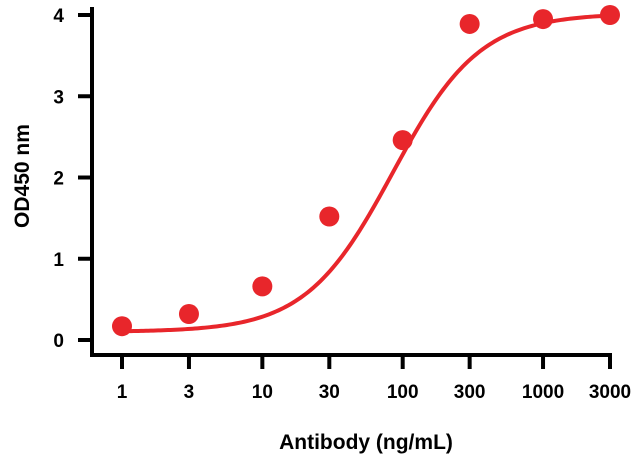  I want to click on y-tick-label: 4, so click(58, 16).